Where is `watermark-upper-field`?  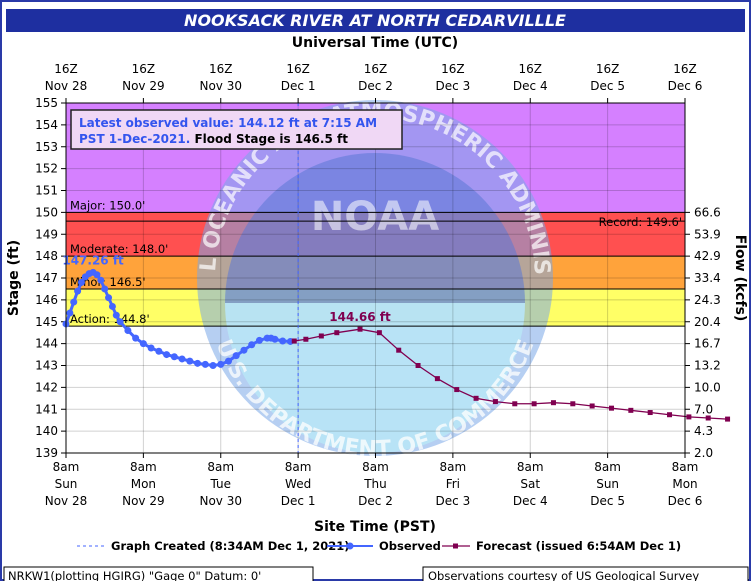
watermark-upper-field is located at coordinates (375, 228).